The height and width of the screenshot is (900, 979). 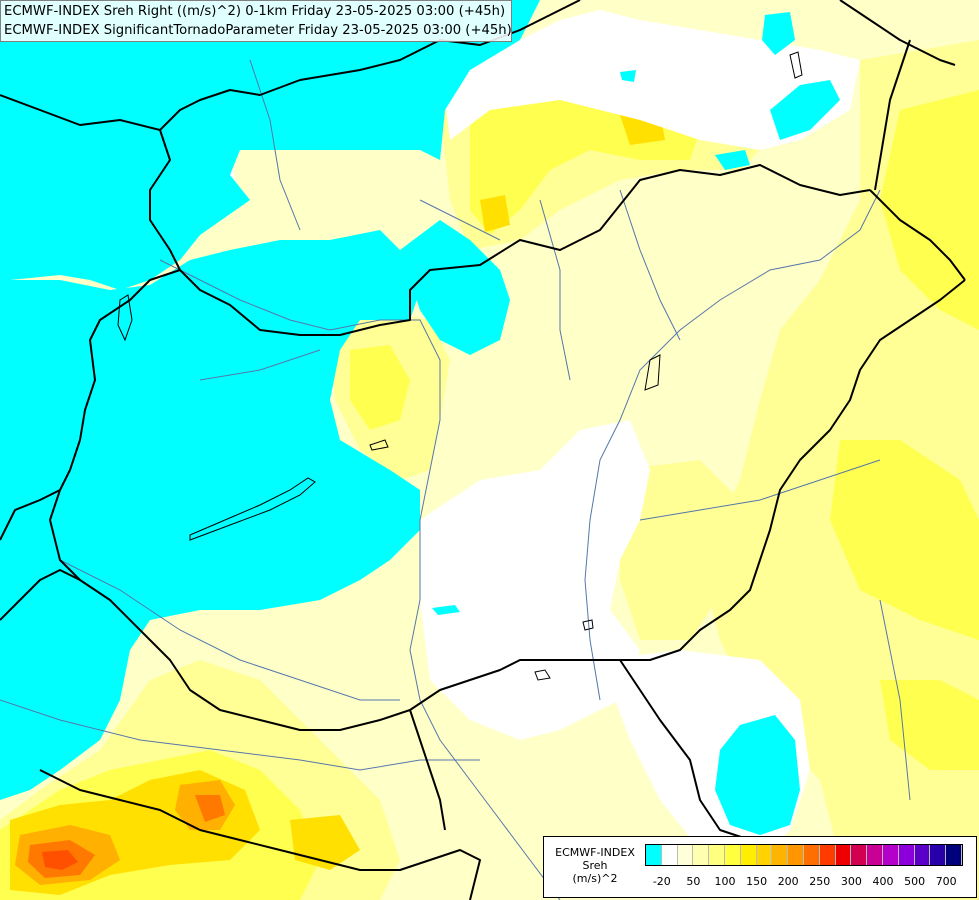 I want to click on legend-tick-label: 100, so click(x=725, y=881).